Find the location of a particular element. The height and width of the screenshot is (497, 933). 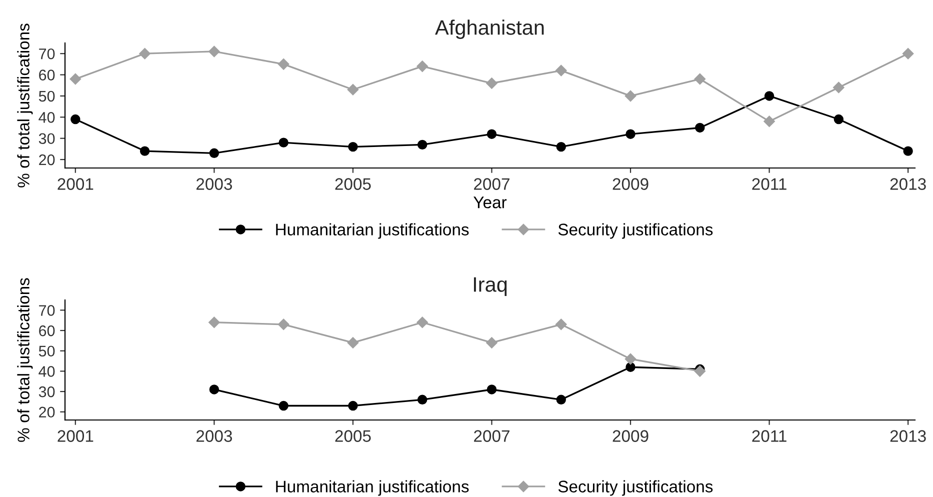

chart-title: Afghanistan is located at coordinates (489, 29).